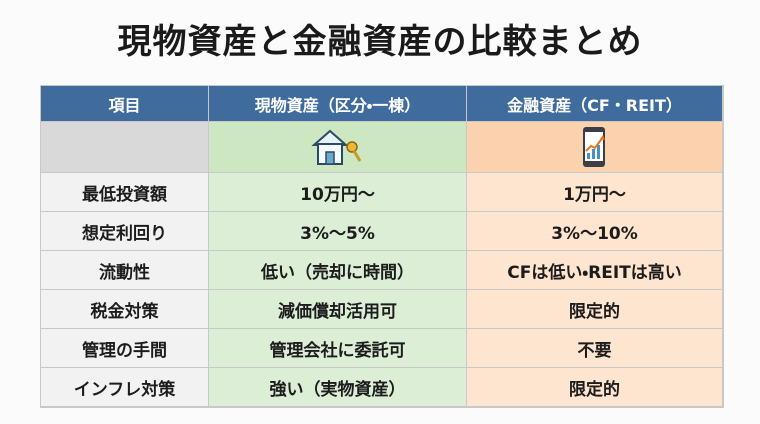  Describe the element at coordinates (338, 104) in the screenshot. I see `header-cell: 現物資産（区分・一棟）` at that location.